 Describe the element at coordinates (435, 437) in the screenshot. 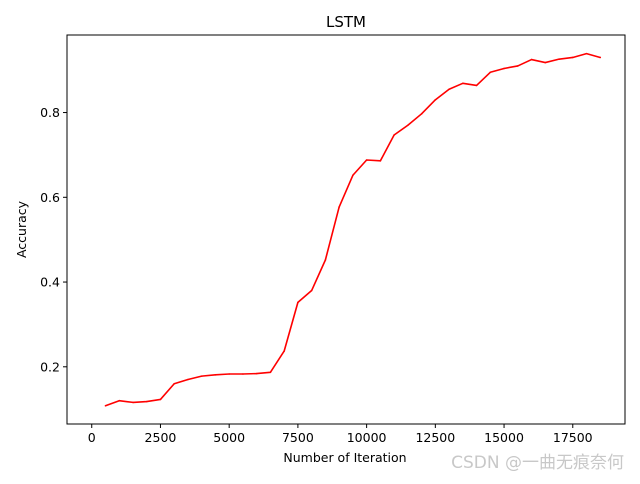

I see `x-tick-label: 12500` at that location.